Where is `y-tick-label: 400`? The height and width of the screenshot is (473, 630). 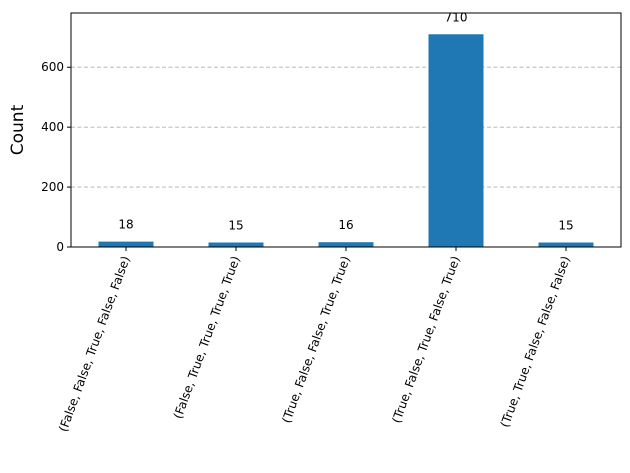 y-tick-label: 400 is located at coordinates (52, 127).